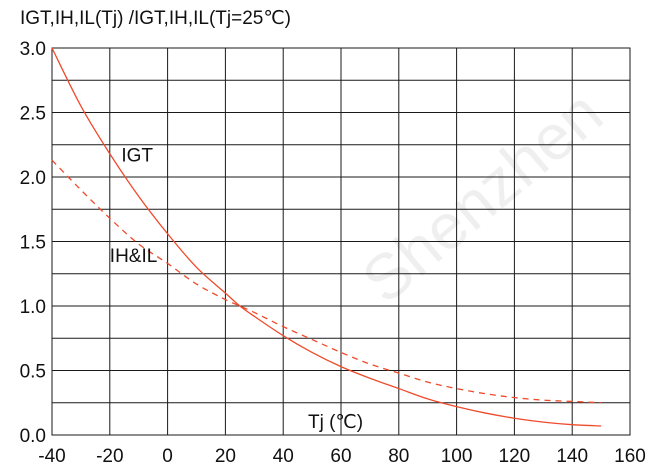 The image size is (662, 472). Describe the element at coordinates (515, 456) in the screenshot. I see `x-tick-label: 120` at that location.